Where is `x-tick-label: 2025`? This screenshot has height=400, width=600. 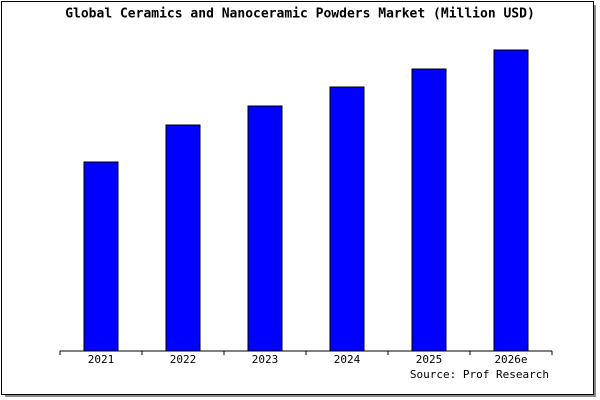
x-tick-label: 2025 is located at coordinates (429, 359).